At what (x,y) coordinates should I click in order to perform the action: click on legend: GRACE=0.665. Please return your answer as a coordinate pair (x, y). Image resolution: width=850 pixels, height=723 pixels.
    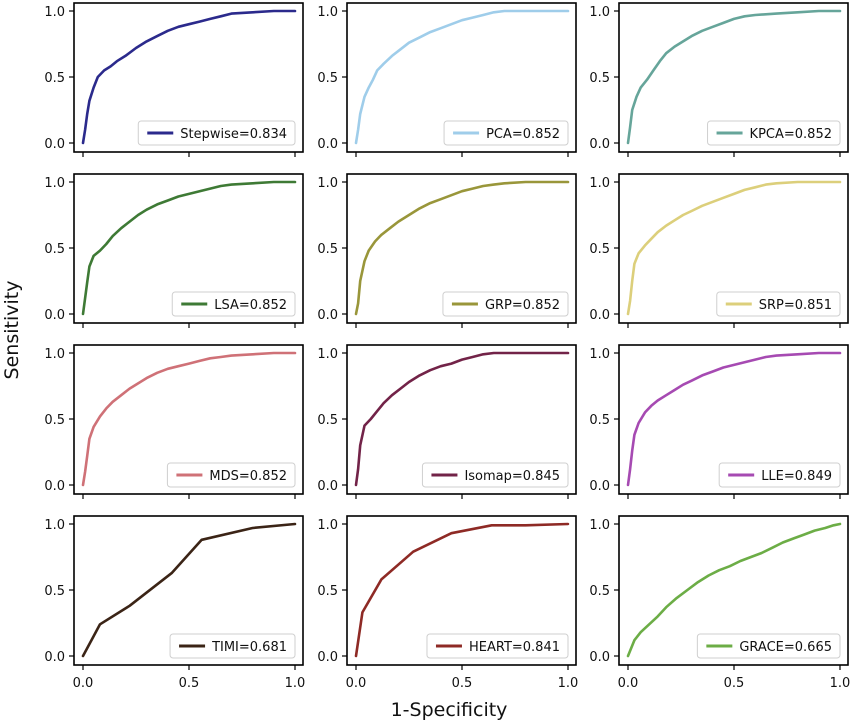
    Looking at the image, I should click on (768, 646).